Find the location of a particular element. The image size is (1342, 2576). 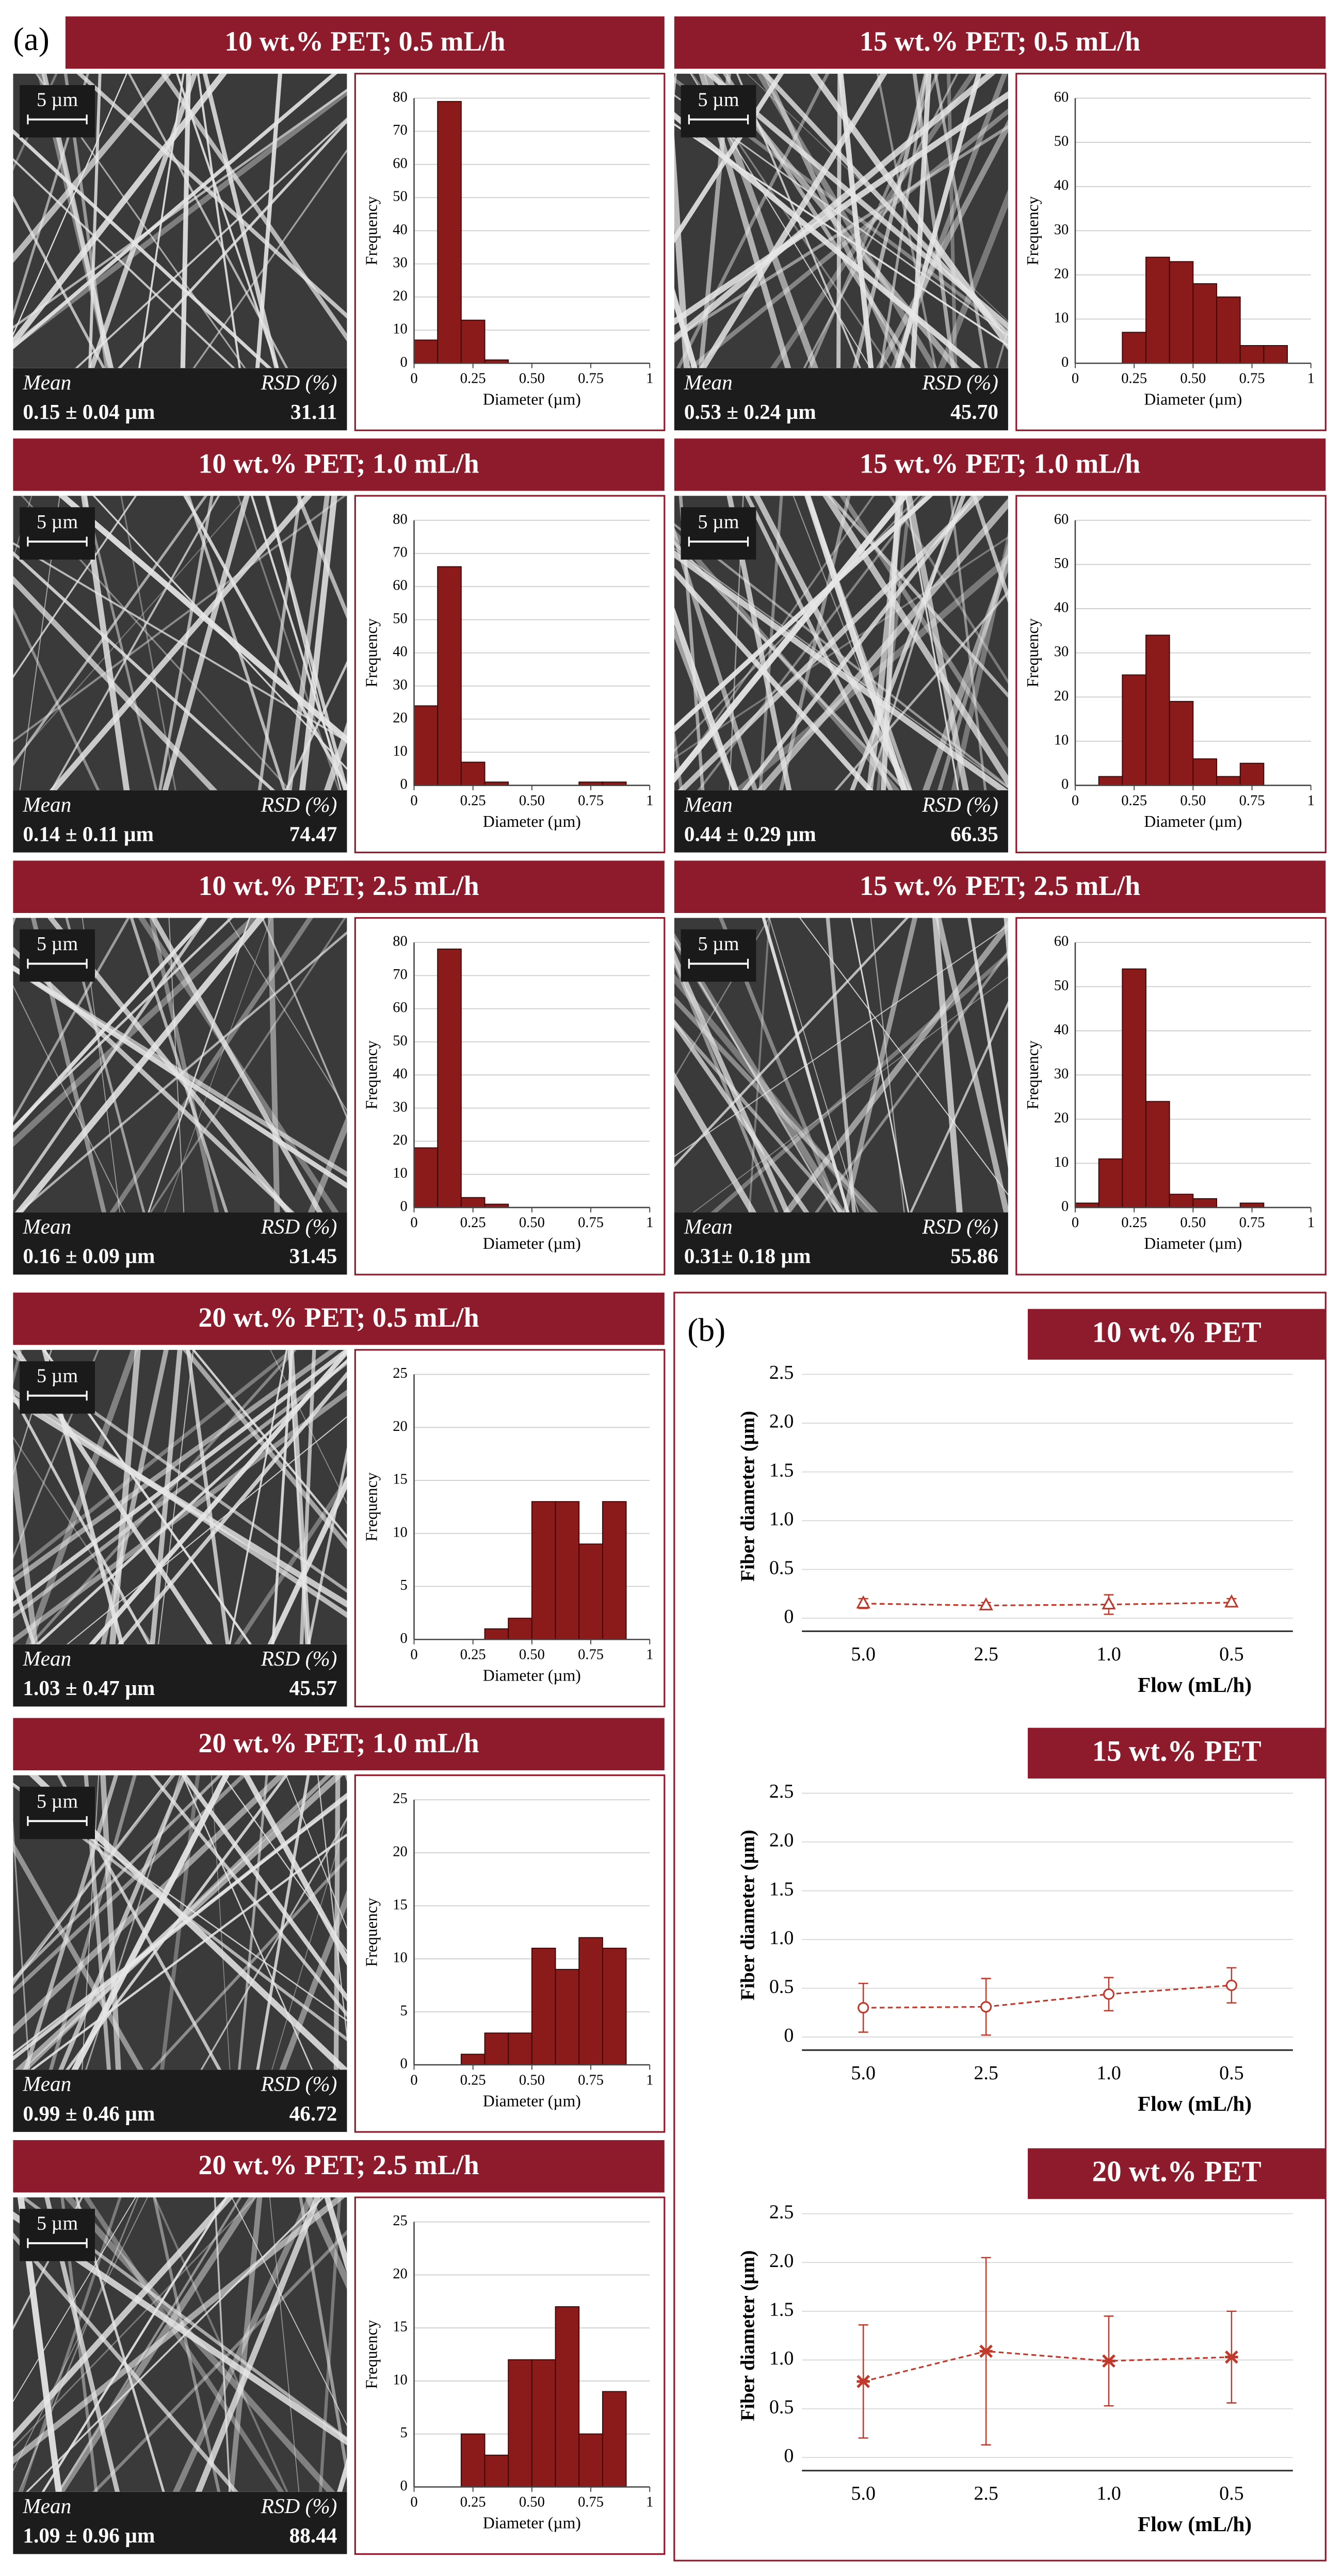

sample-title: 15 wt.% PET; 0.5 mL/h is located at coordinates (1000, 42).